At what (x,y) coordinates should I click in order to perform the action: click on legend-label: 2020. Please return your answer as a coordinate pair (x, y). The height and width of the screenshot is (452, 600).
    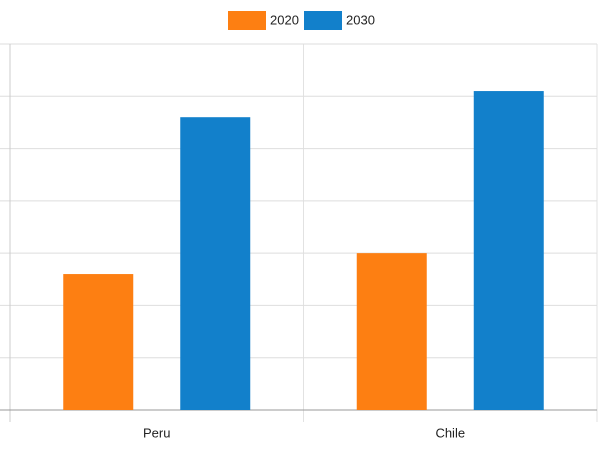
    Looking at the image, I should click on (284, 19).